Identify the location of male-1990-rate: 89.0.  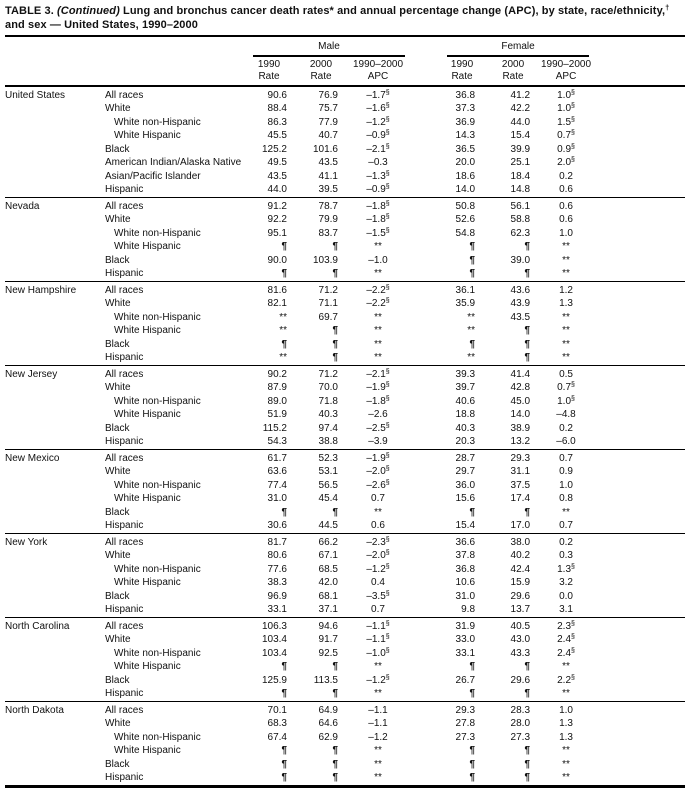
(277, 401).